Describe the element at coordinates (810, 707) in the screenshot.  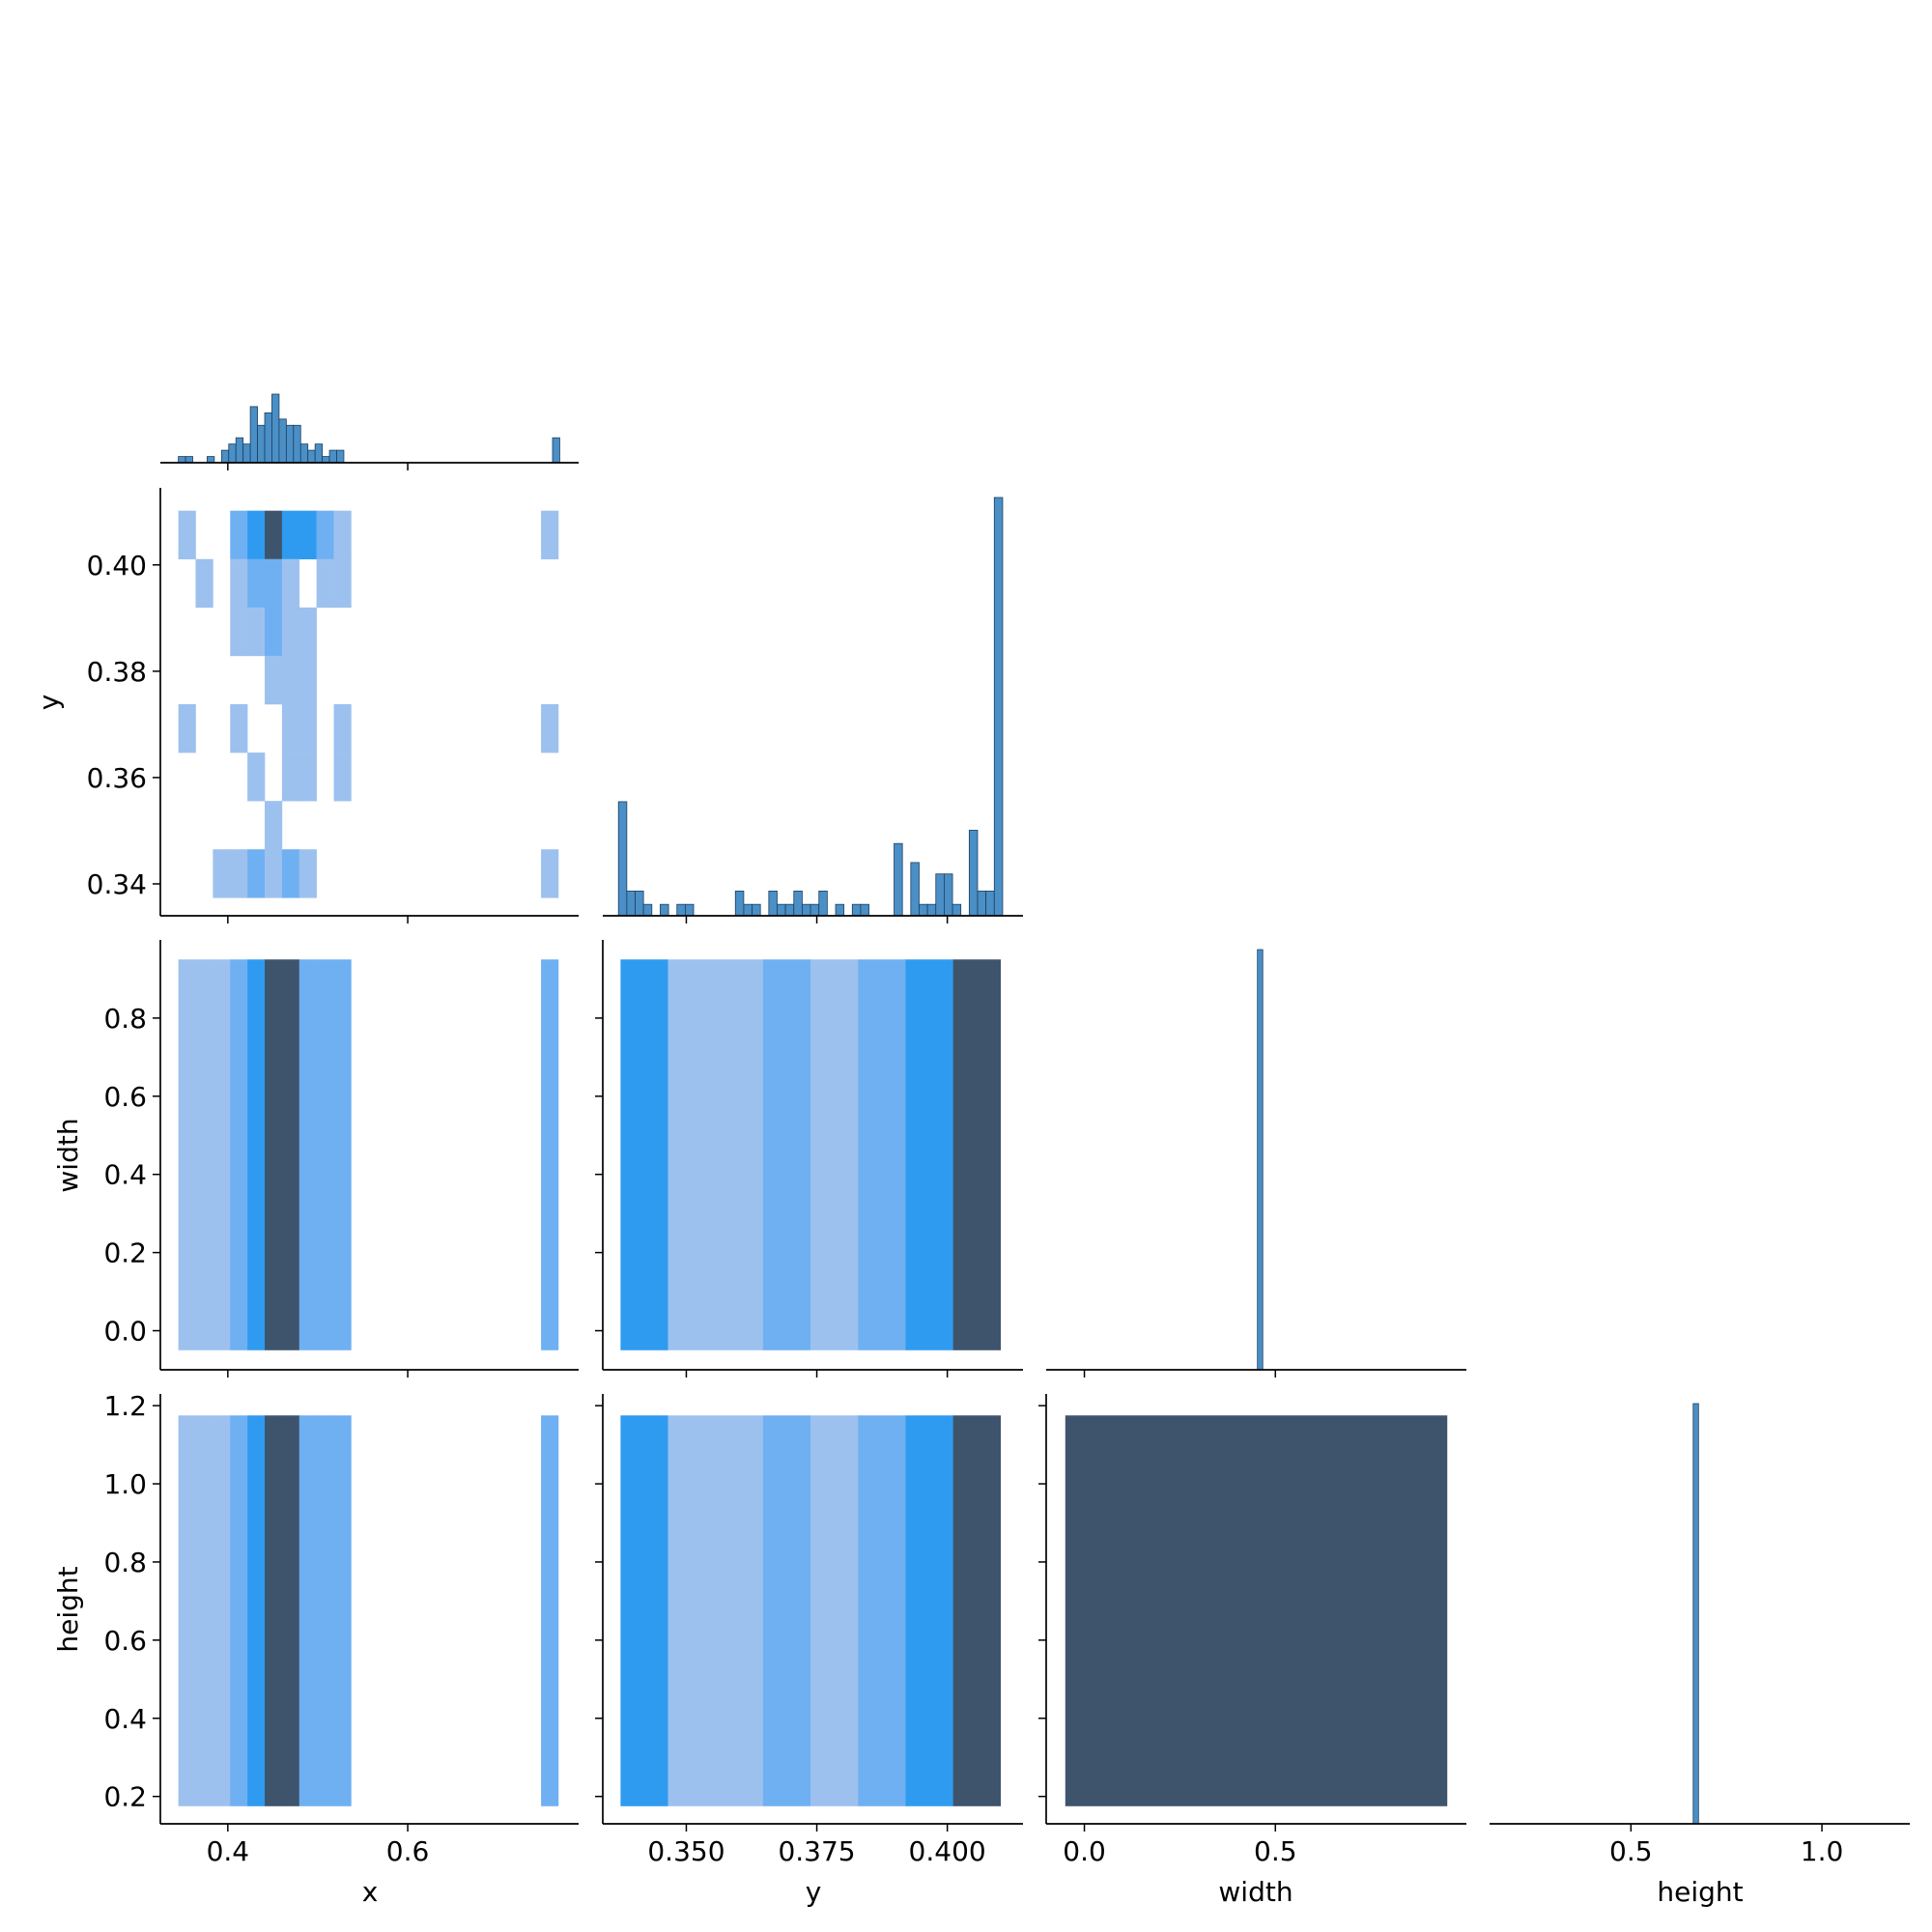
I see `y-hist-bars` at that location.